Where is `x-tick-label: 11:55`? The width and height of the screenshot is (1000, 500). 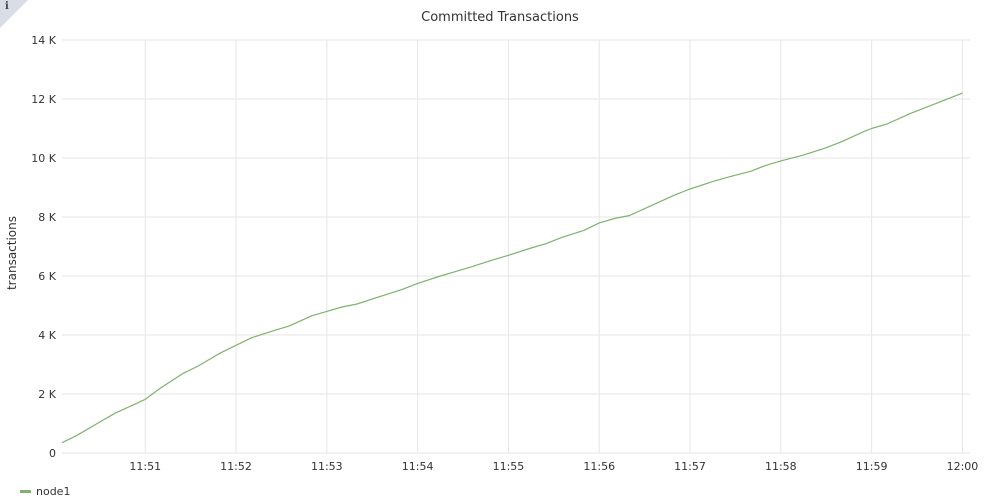 x-tick-label: 11:55 is located at coordinates (509, 466).